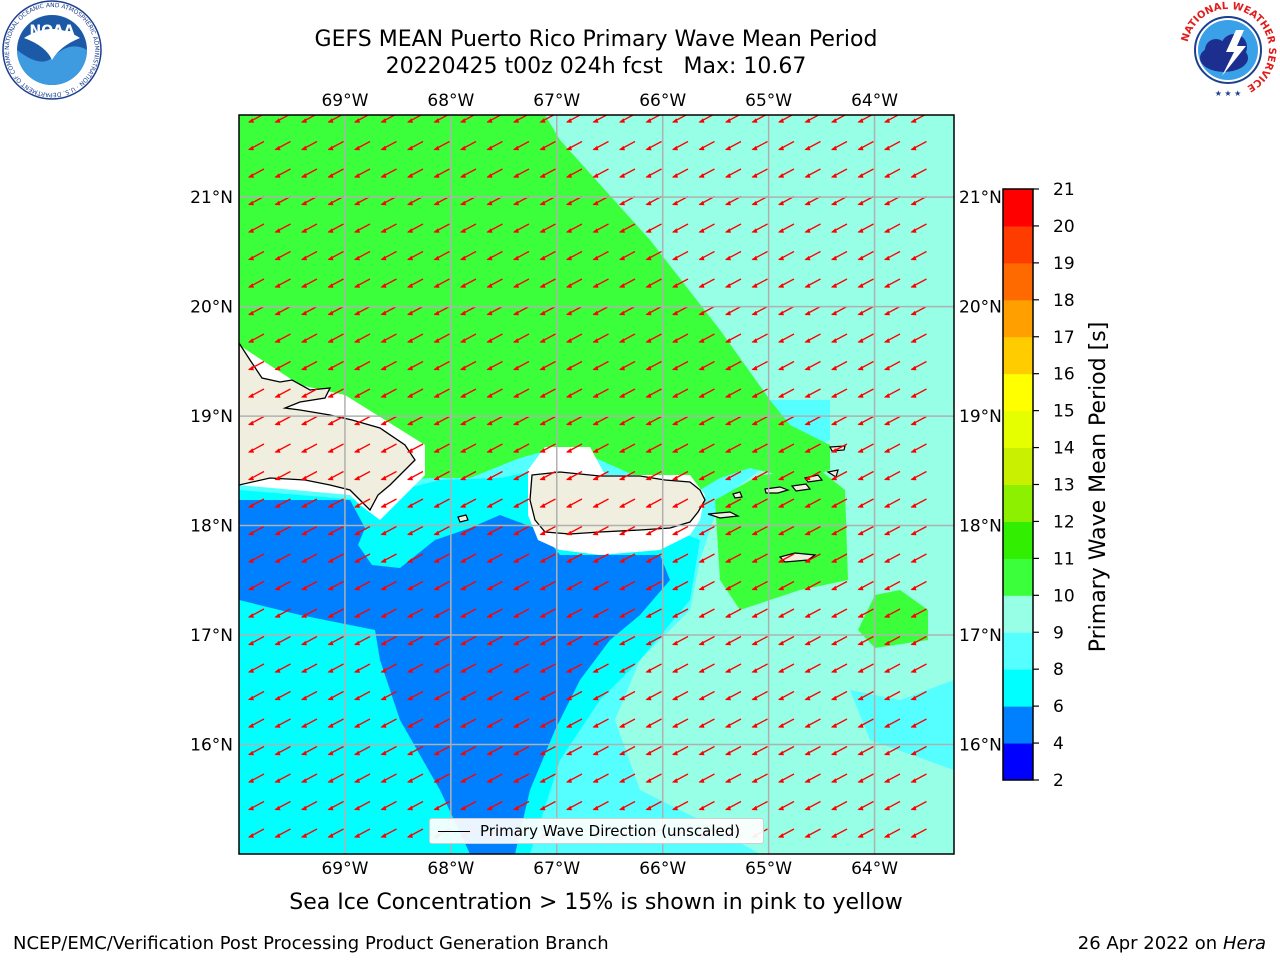 The height and width of the screenshot is (960, 1280). I want to click on vieques-island, so click(724, 515).